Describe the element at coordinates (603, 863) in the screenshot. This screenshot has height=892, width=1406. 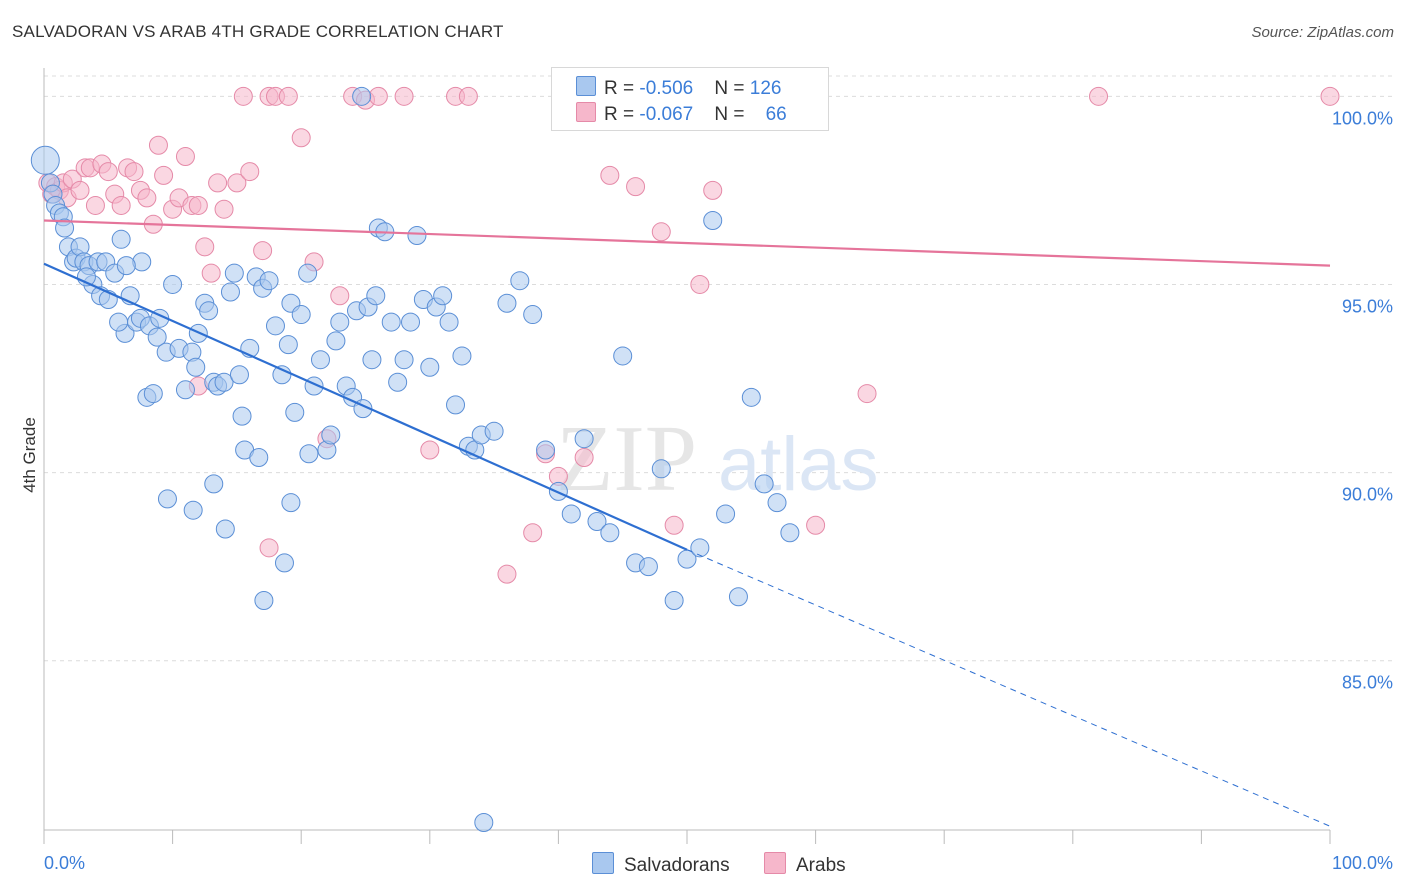
I see `salvadorans-swatch` at that location.